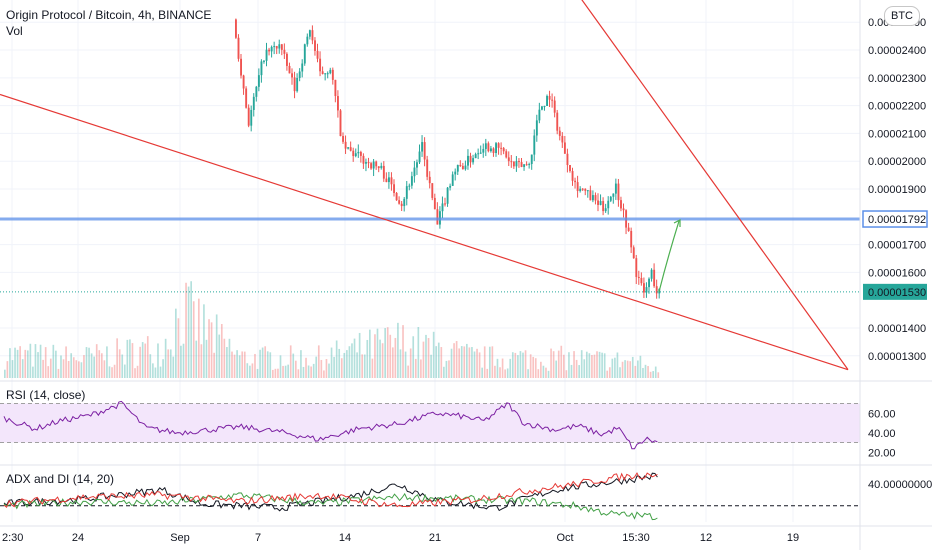 The width and height of the screenshot is (932, 550). Describe the element at coordinates (669, 255) in the screenshot. I see `projection-arrow` at that location.